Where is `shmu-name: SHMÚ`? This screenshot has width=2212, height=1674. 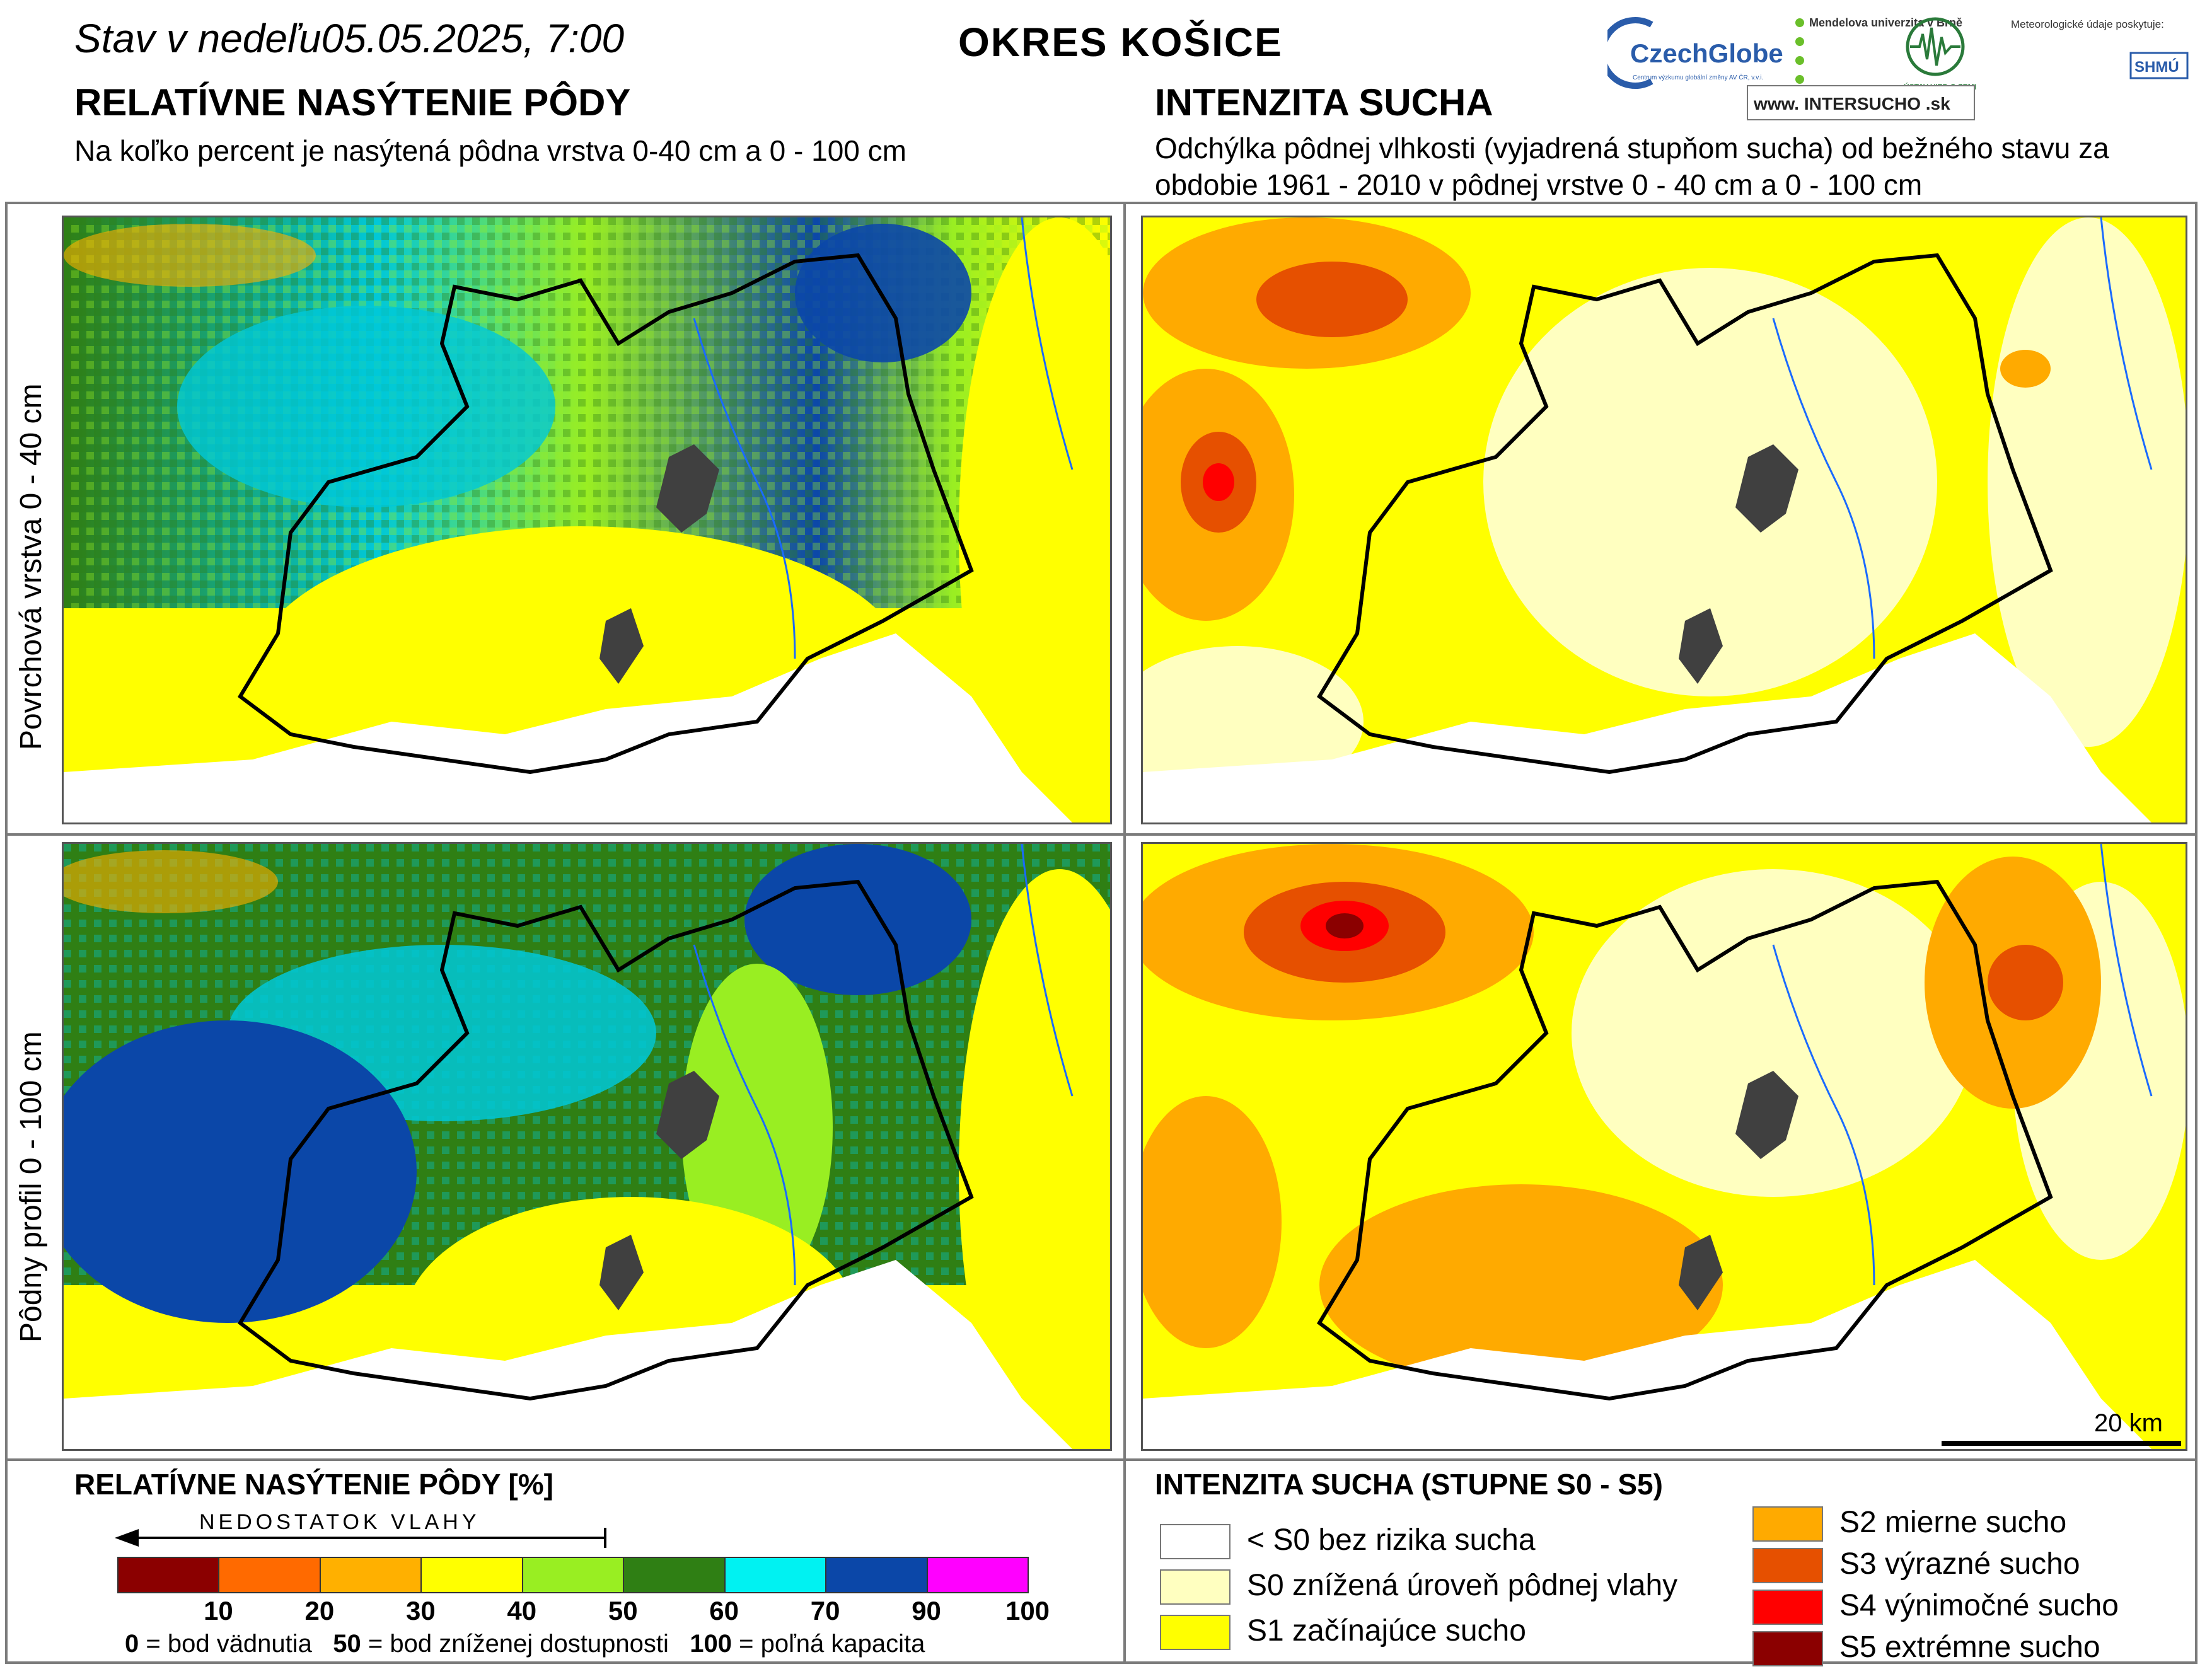
shmu-name: SHMÚ is located at coordinates (2156, 67).